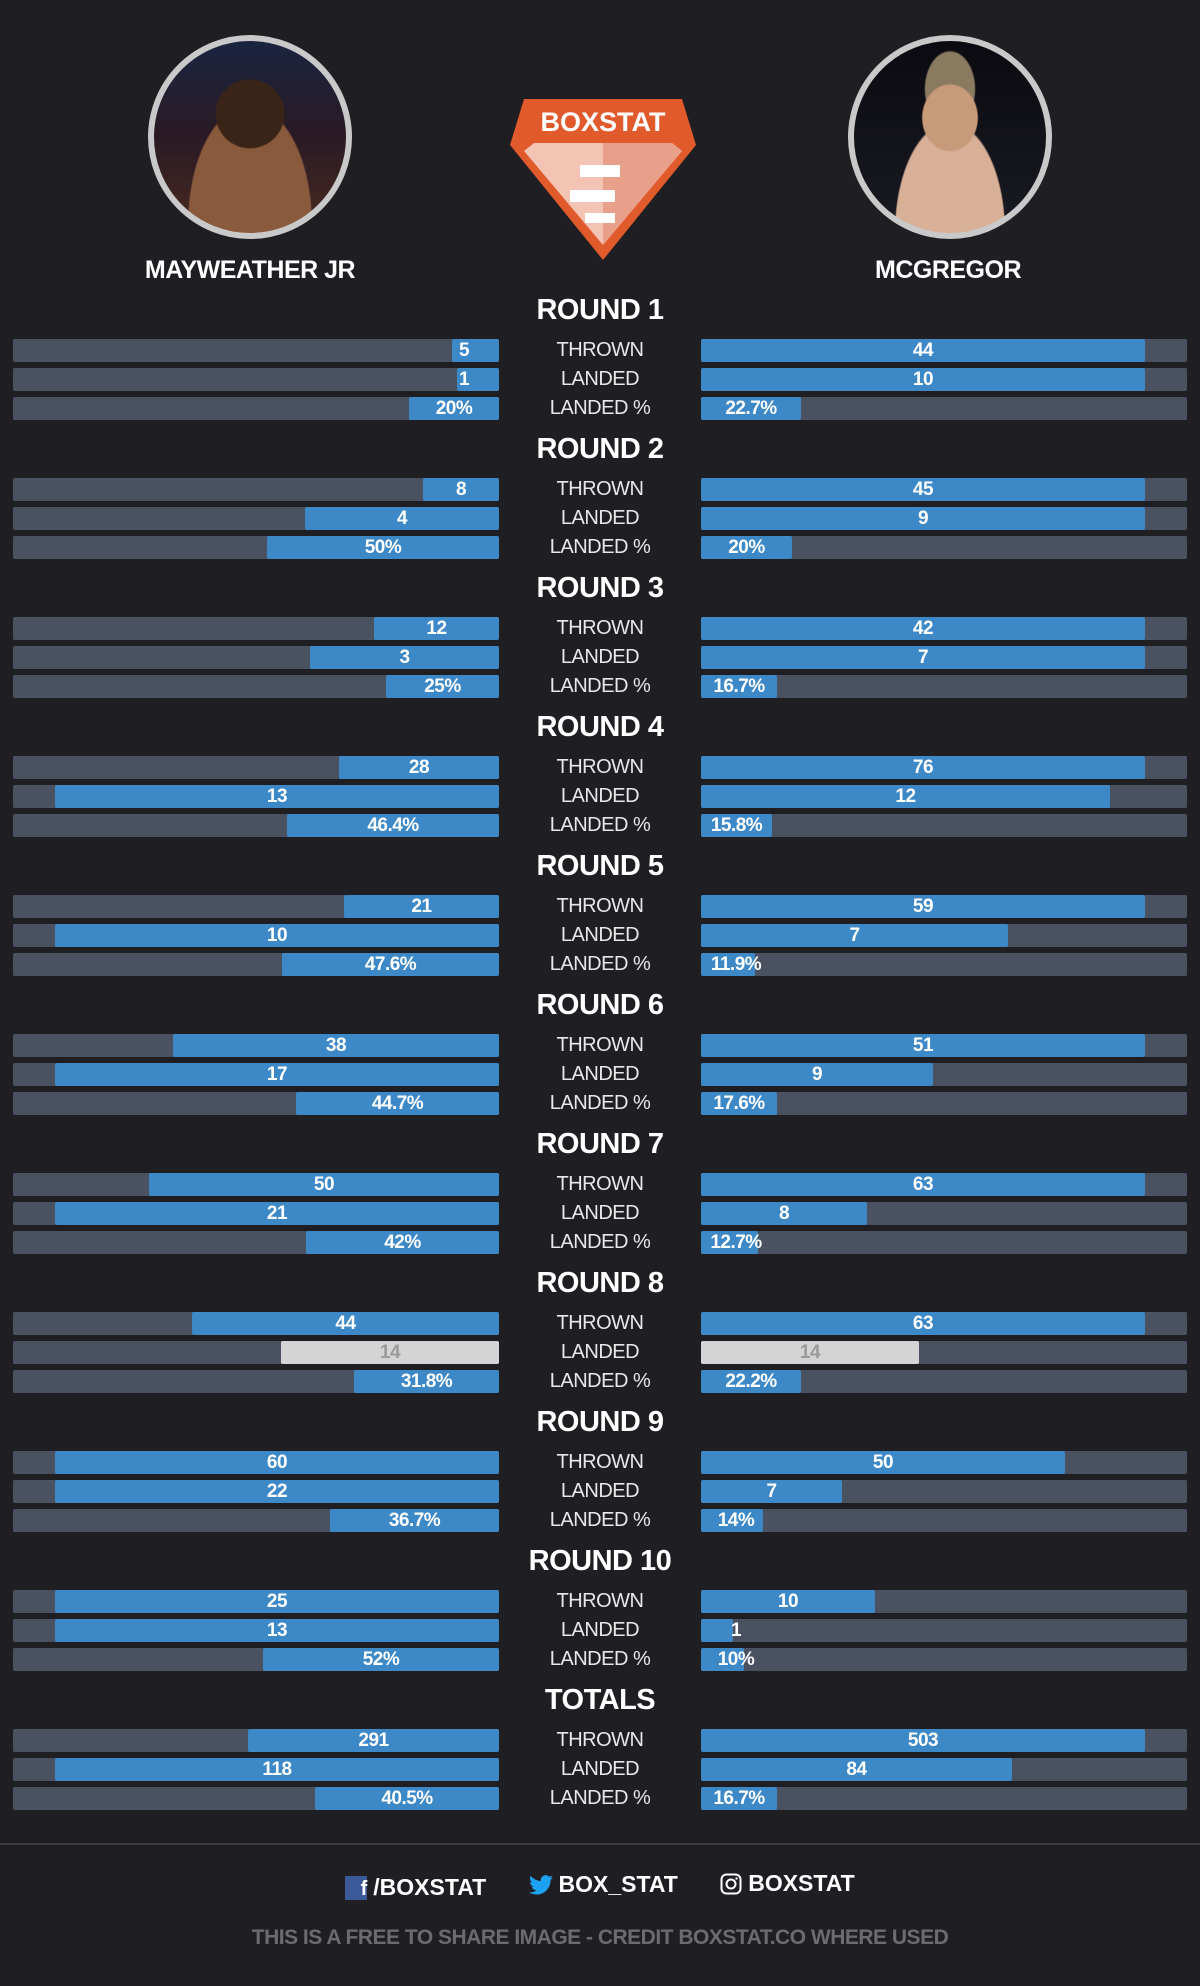 The width and height of the screenshot is (1200, 1986). What do you see at coordinates (402, 518) in the screenshot?
I see `left-stat-value: 4` at bounding box center [402, 518].